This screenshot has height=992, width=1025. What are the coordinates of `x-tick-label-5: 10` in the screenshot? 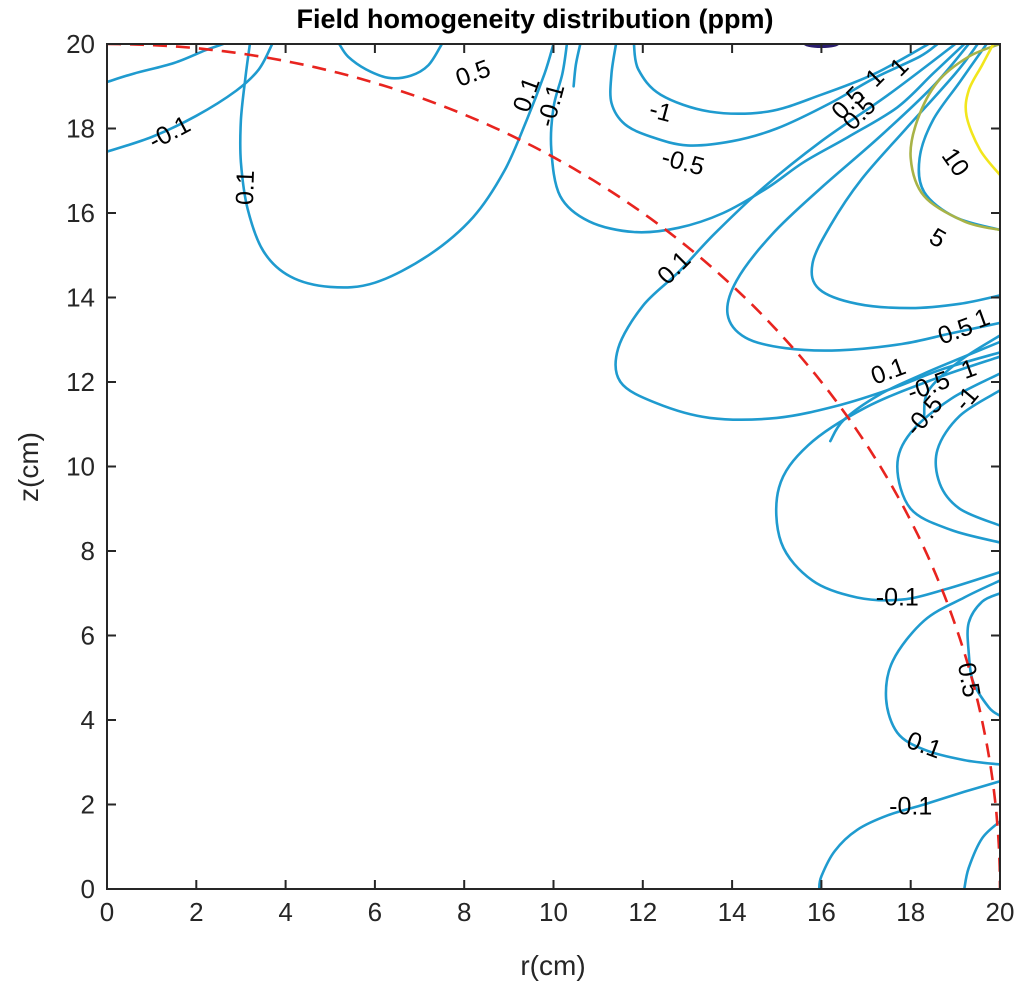 It's located at (553, 912).